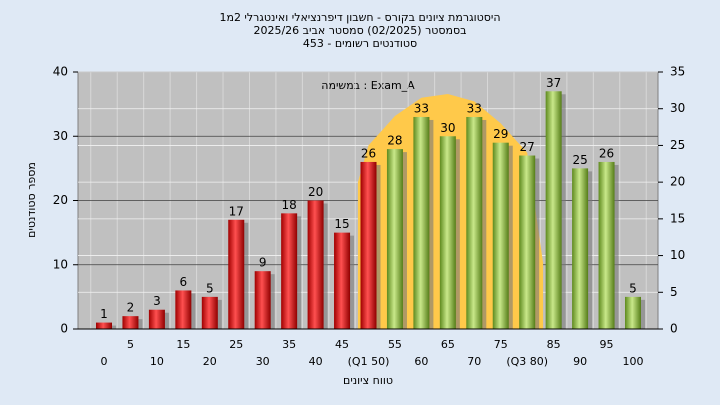  What do you see at coordinates (527, 147) in the screenshot?
I see `value-label: 27` at bounding box center [527, 147].